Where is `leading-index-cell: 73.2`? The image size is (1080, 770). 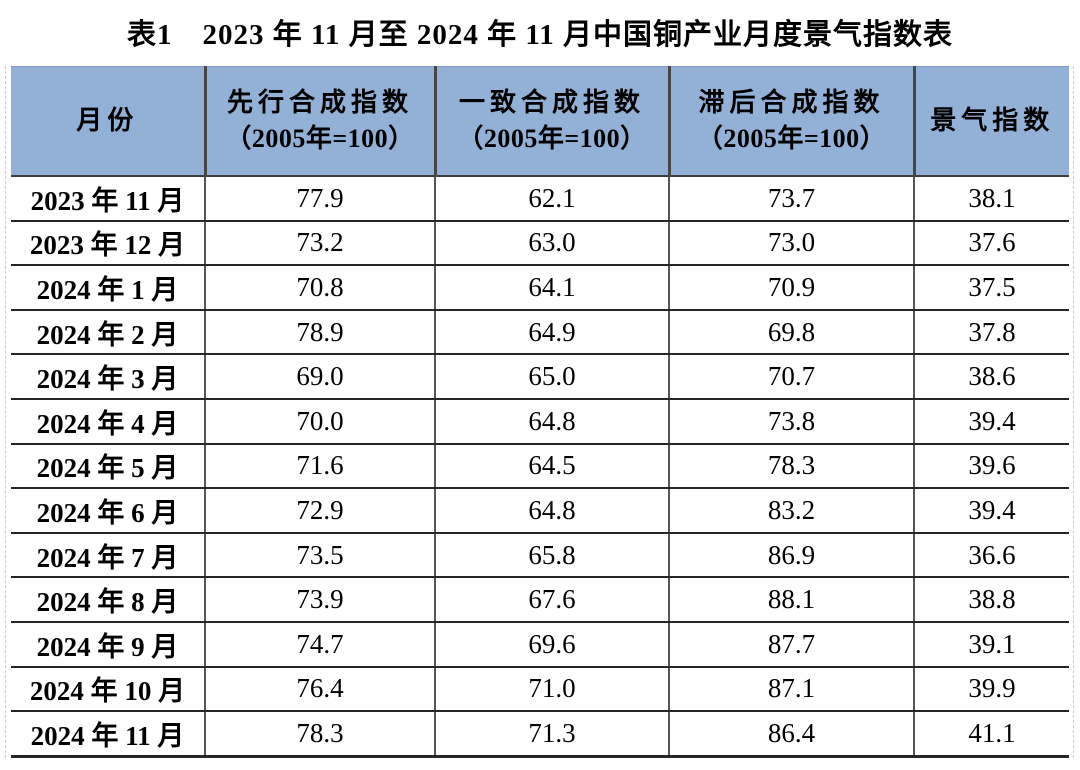 leading-index-cell: 73.2 is located at coordinates (319, 243).